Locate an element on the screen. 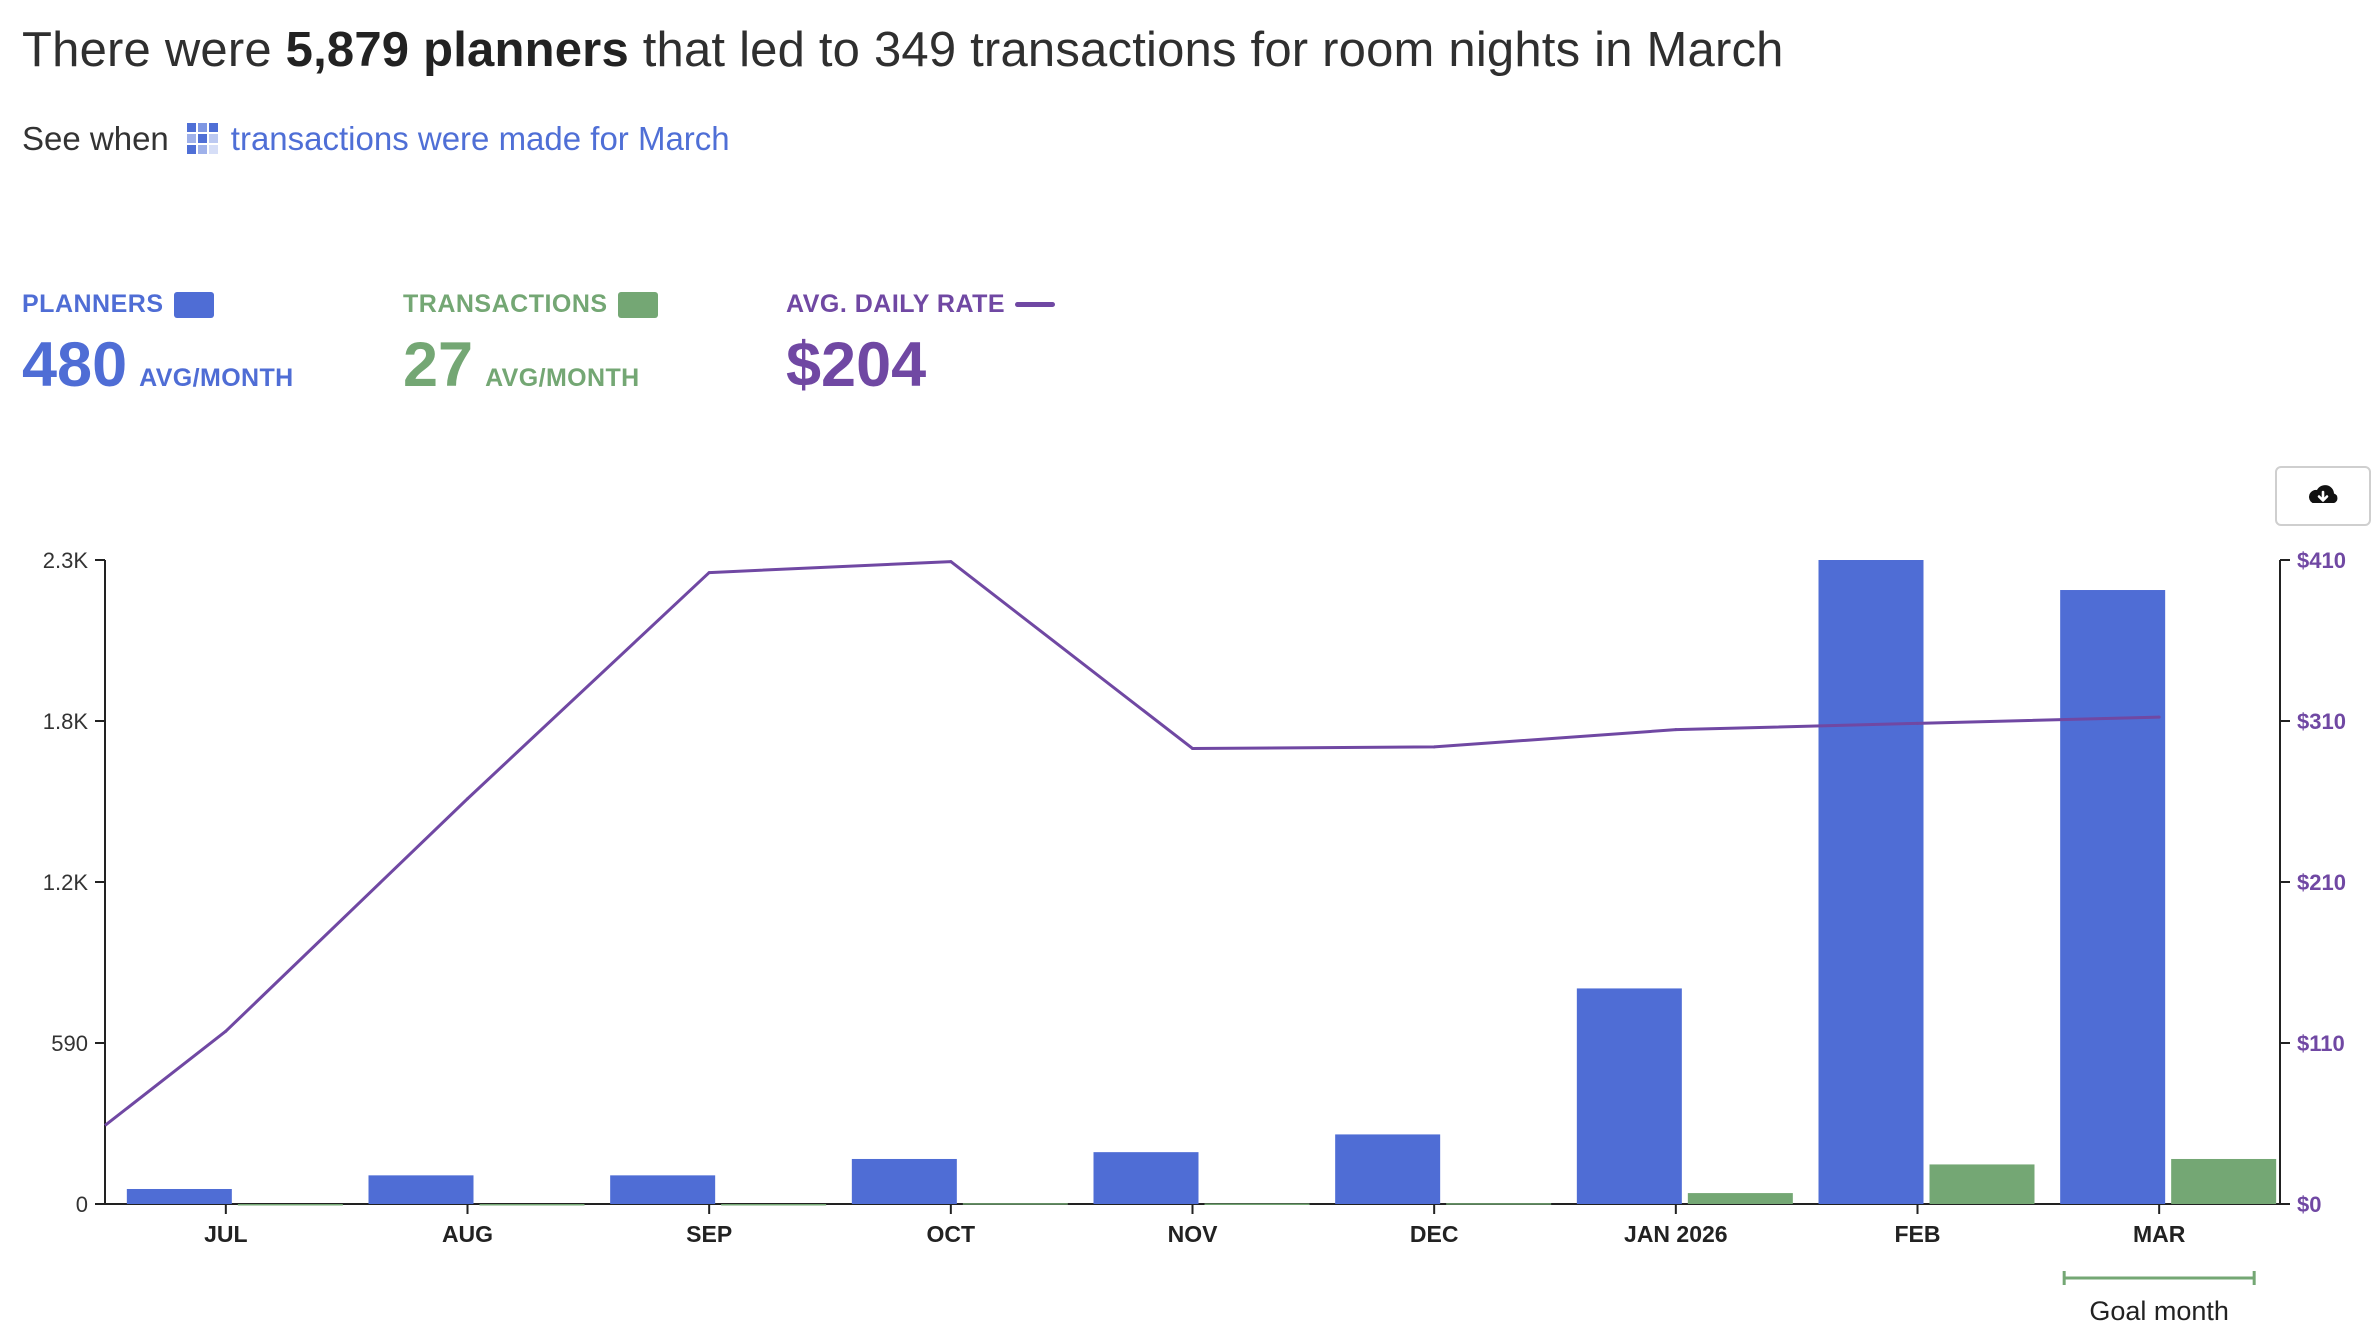  left-tick-label: 1.8K is located at coordinates (66, 721).